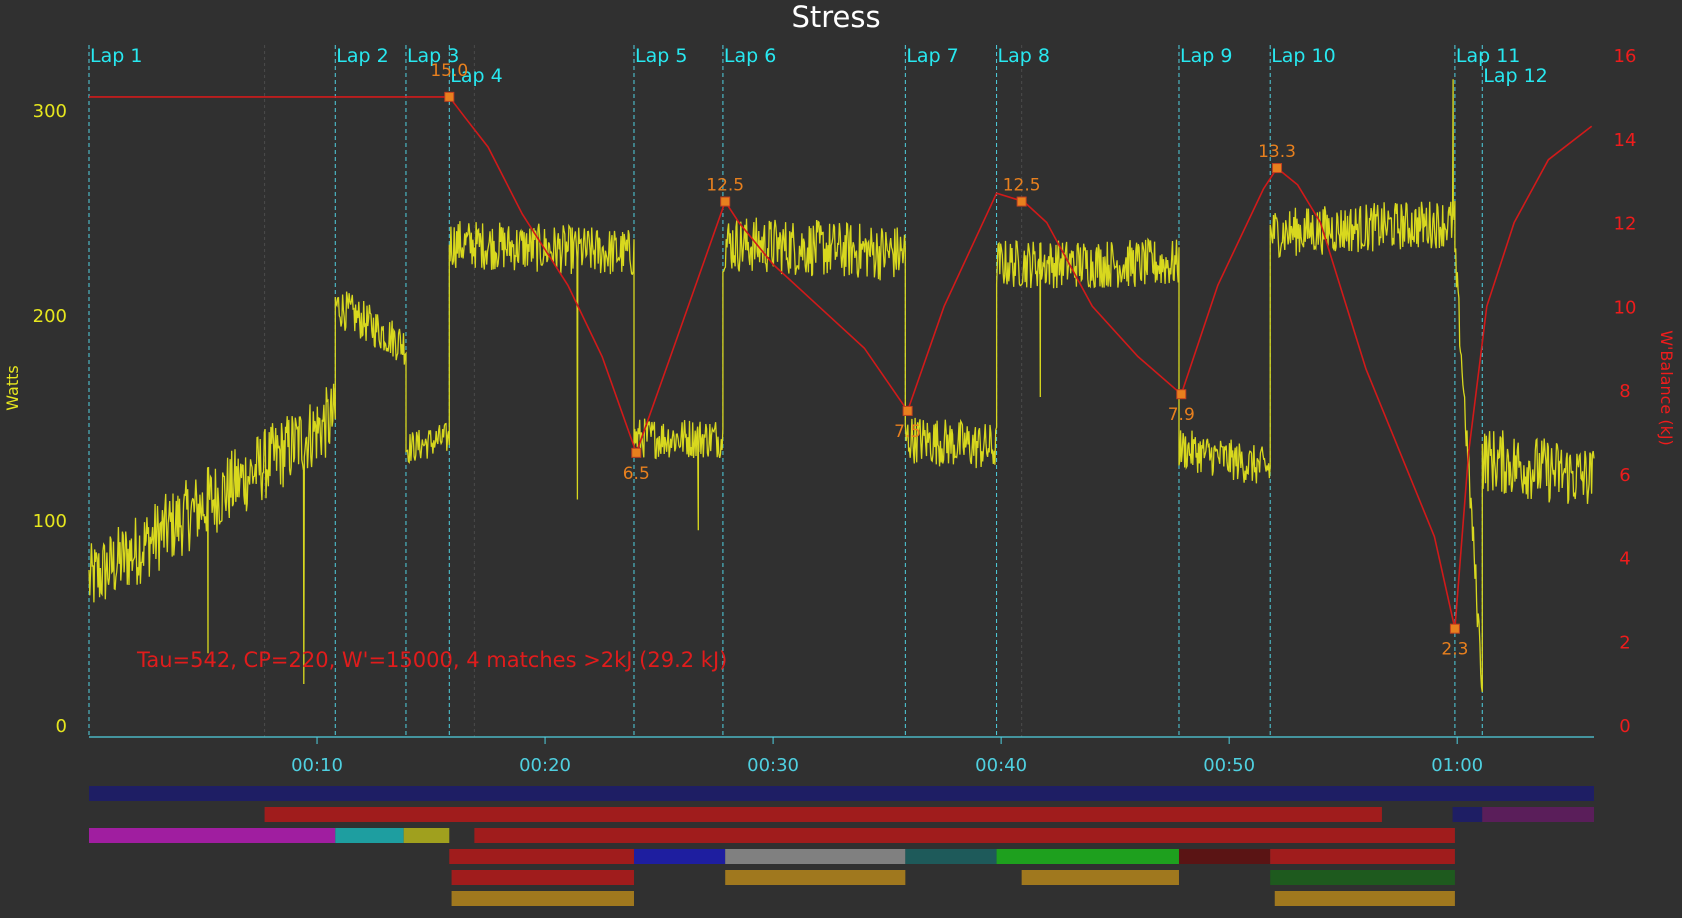 This screenshot has width=1682, height=918. What do you see at coordinates (1303, 56) in the screenshot?
I see `lap-label: Lap 10` at bounding box center [1303, 56].